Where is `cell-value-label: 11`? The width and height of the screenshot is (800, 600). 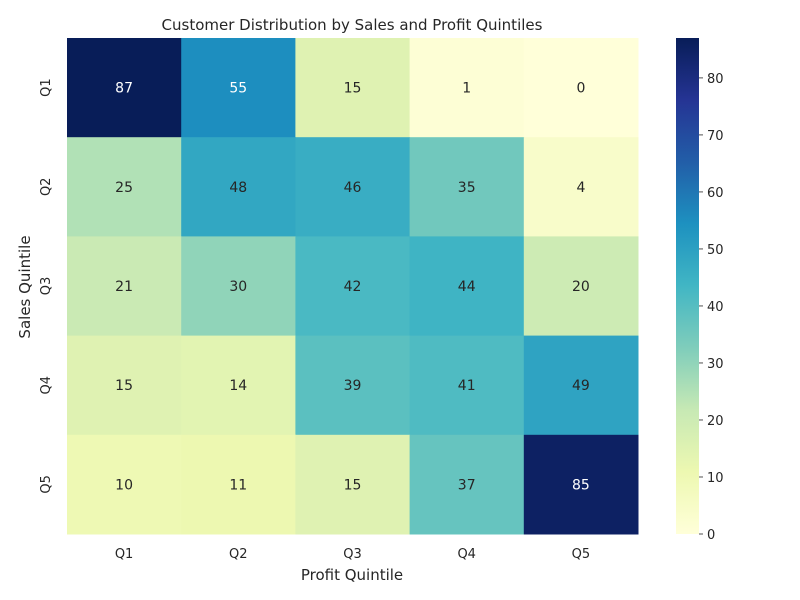 cell-value-label: 11 is located at coordinates (238, 485).